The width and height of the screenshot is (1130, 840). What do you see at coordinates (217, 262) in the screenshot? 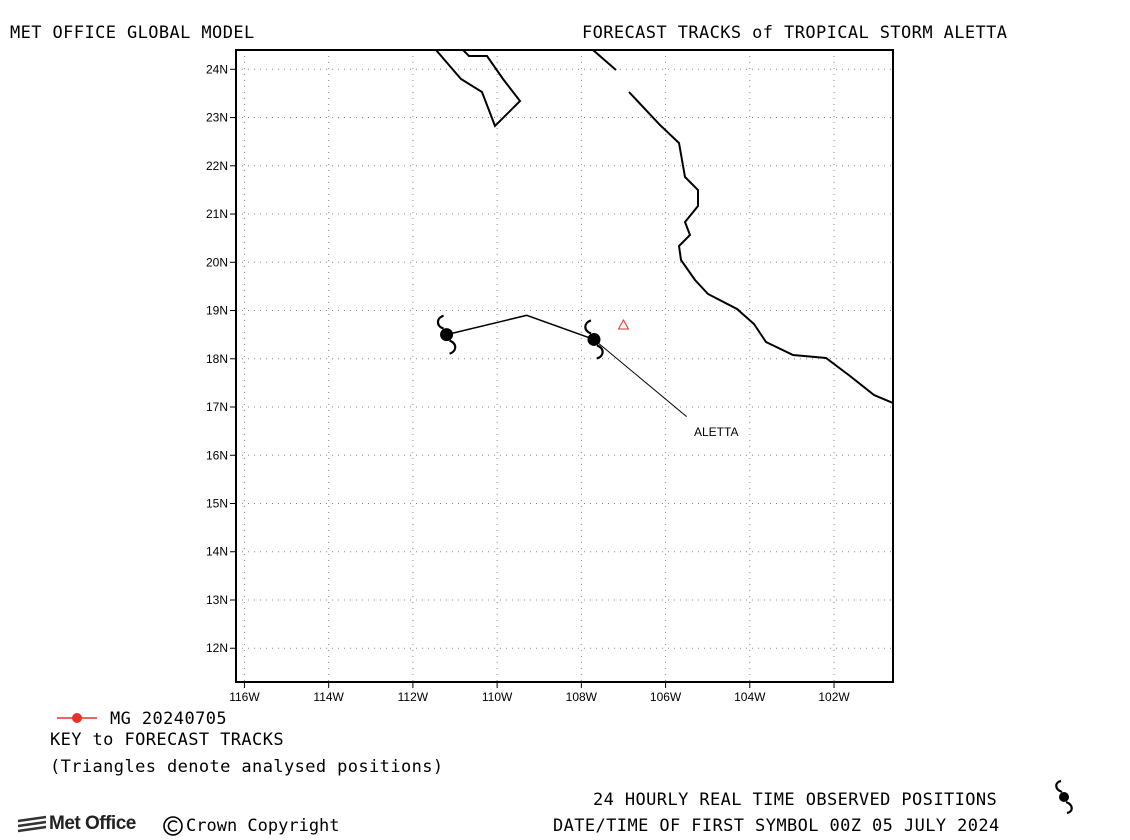
I see `lat-tick-label: 20N` at bounding box center [217, 262].